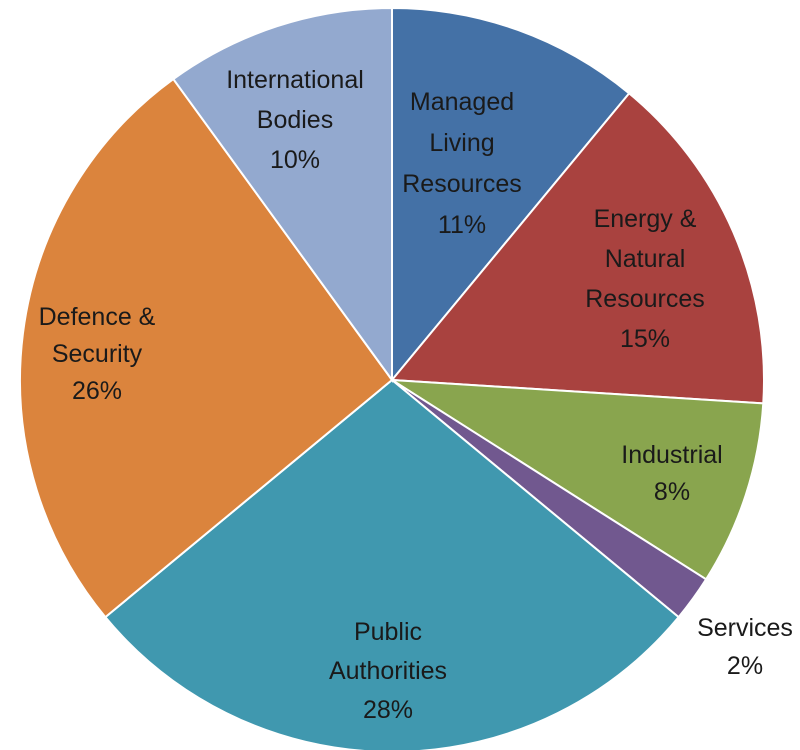 The image size is (800, 750). Describe the element at coordinates (645, 219) in the screenshot. I see `slice-name-label: Energy &` at that location.